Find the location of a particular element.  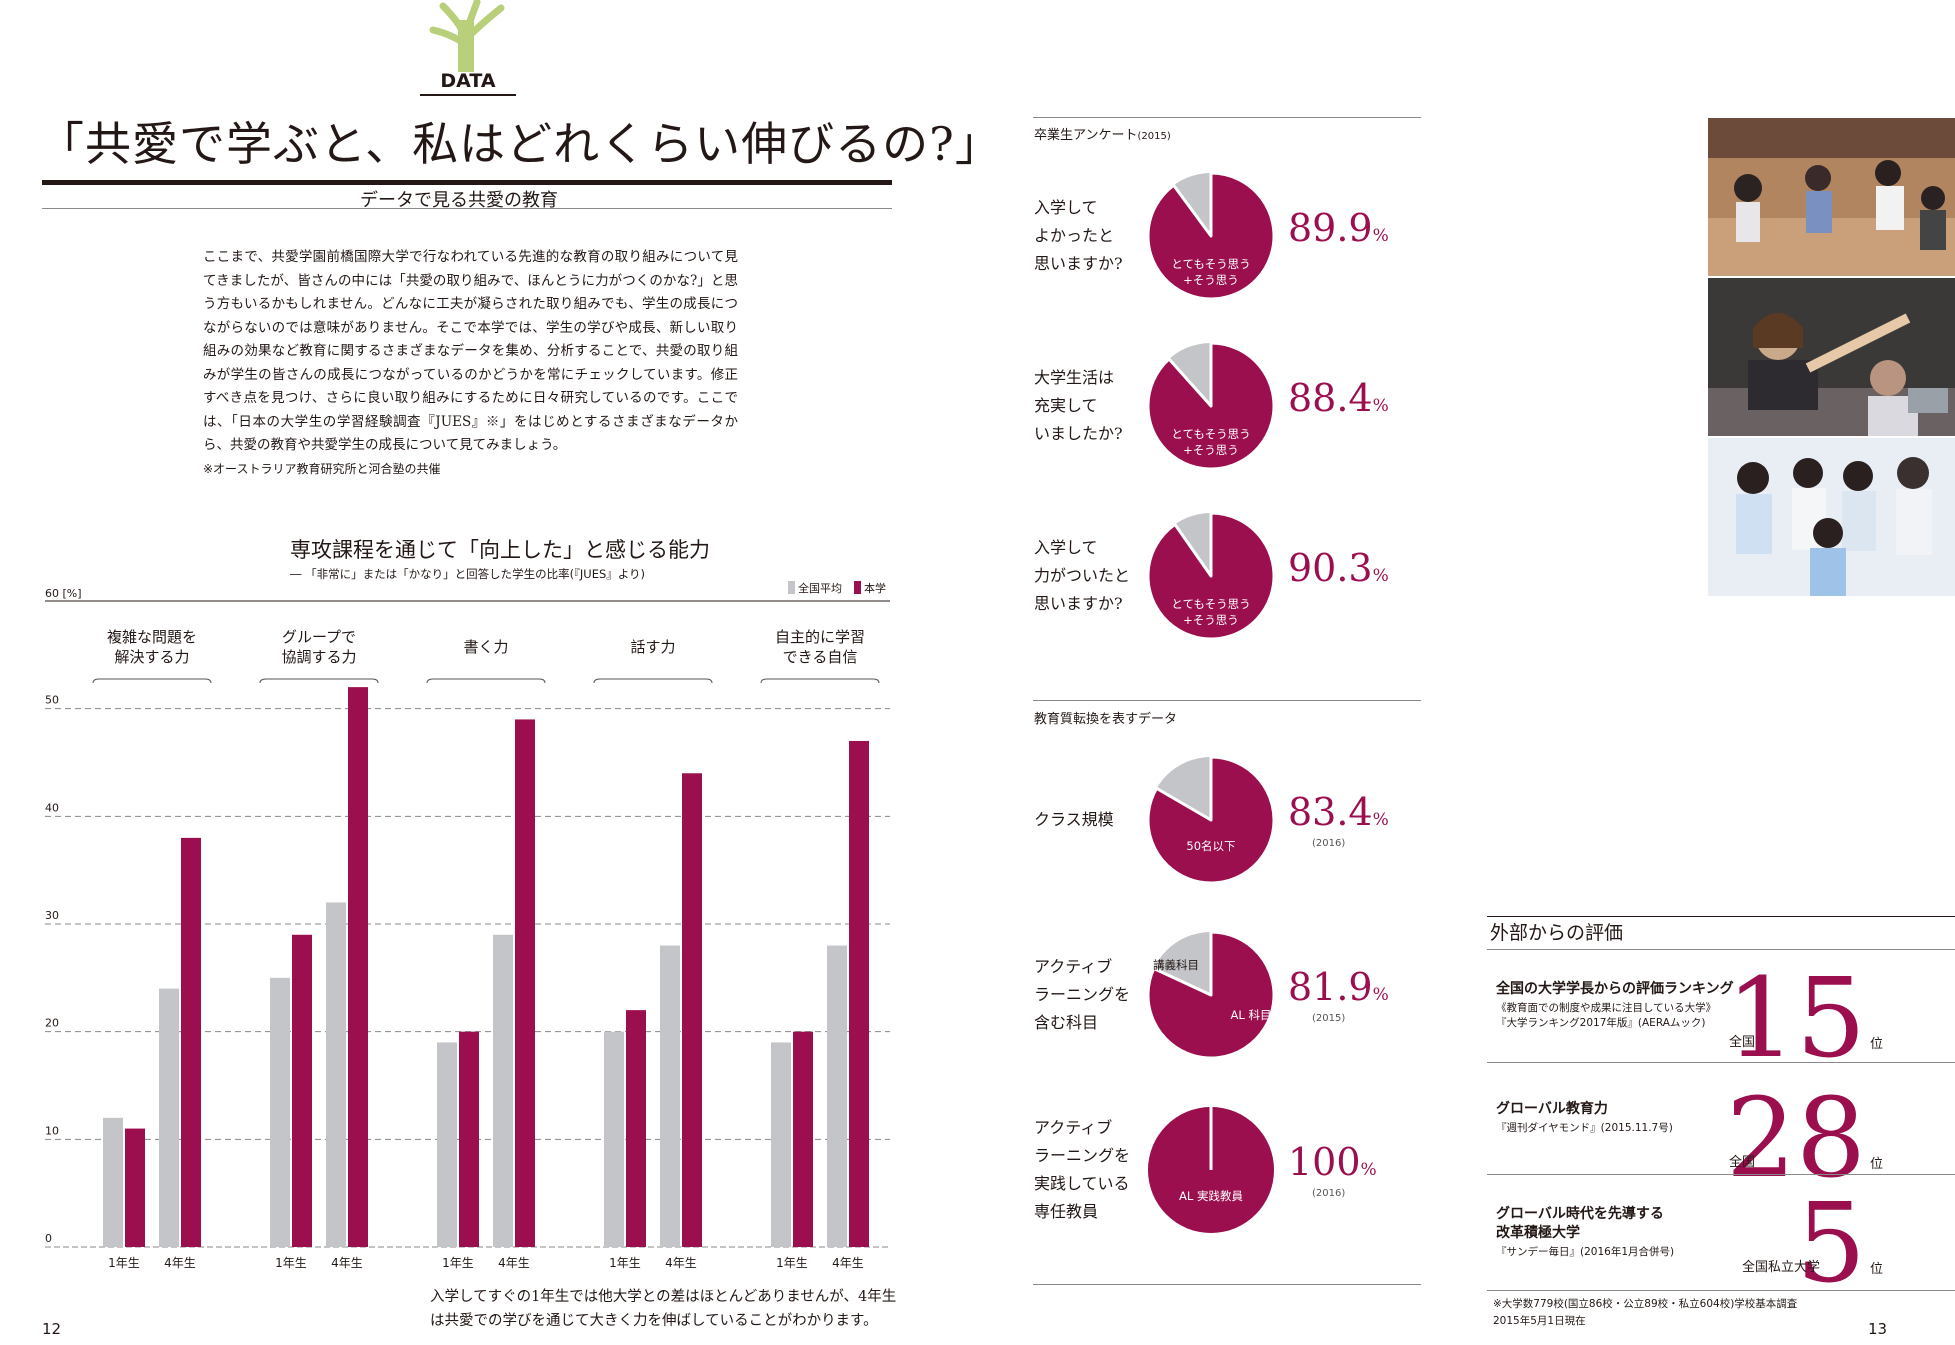

percent-year-edu-3: (2016) is located at coordinates (1329, 1193).